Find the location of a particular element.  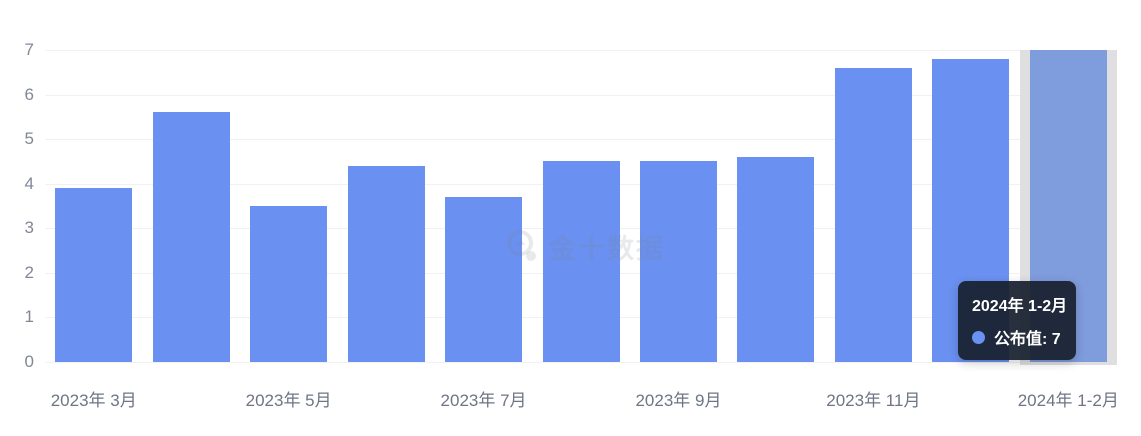

y-tick-label: 5 is located at coordinates (29, 139).